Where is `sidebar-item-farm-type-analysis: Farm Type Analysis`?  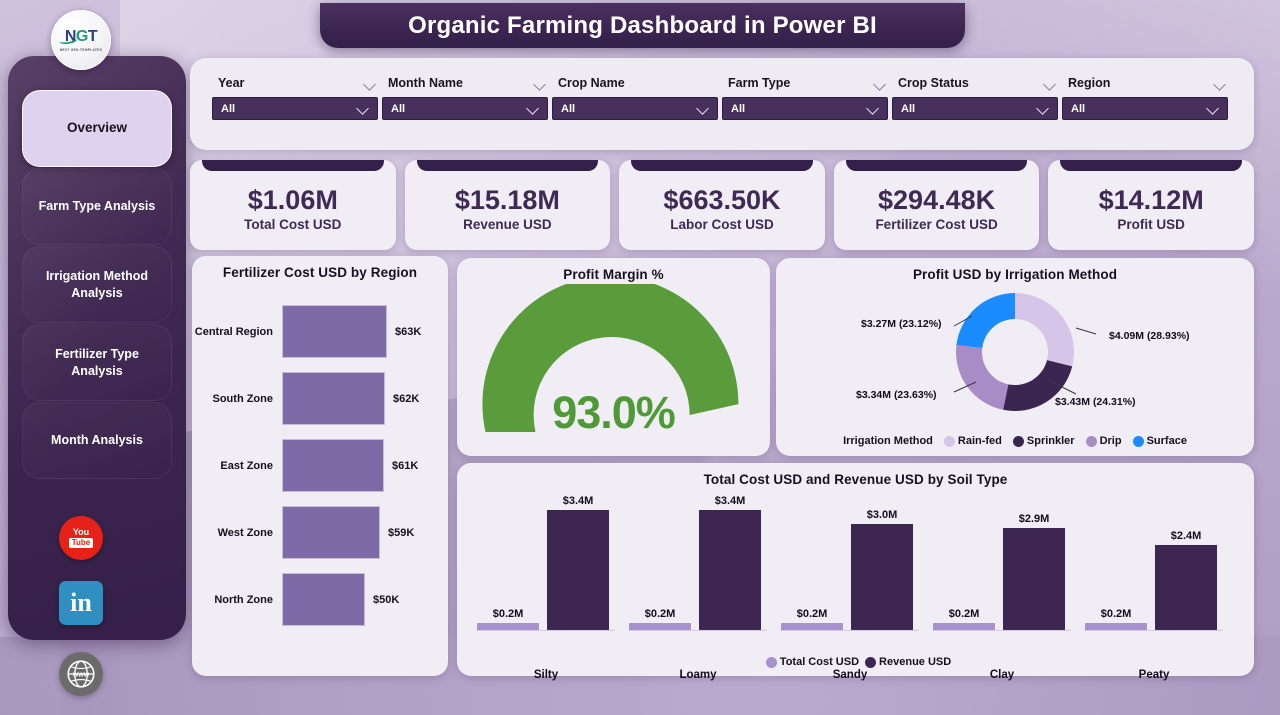
sidebar-item-farm-type-analysis: Farm Type Analysis is located at coordinates (97, 206).